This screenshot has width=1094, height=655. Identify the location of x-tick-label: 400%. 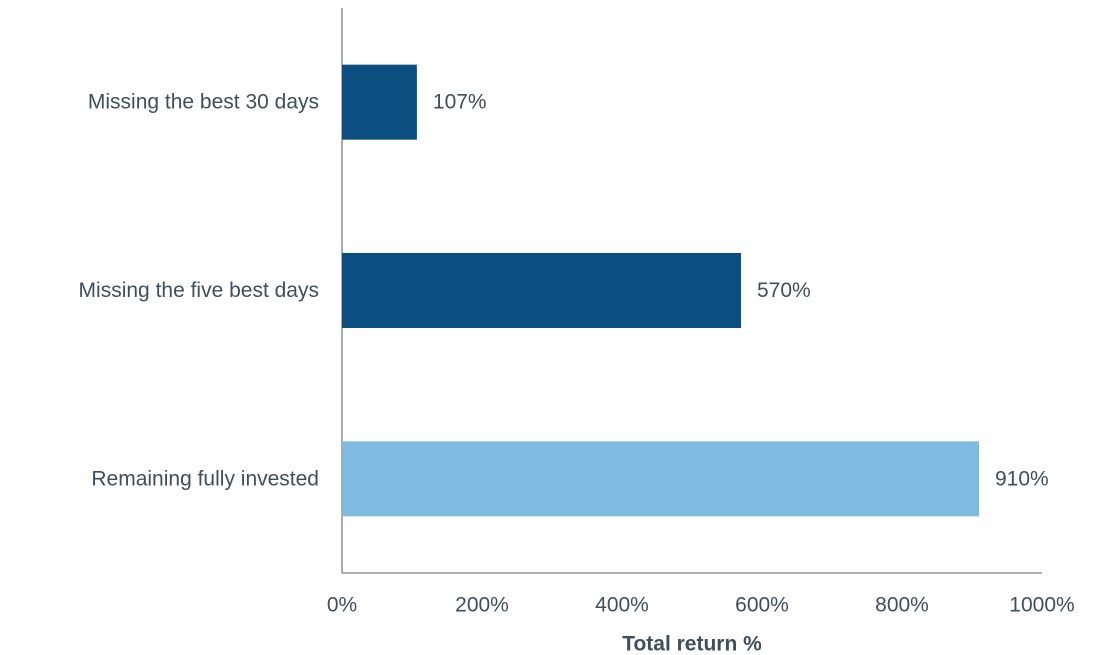
(622, 605).